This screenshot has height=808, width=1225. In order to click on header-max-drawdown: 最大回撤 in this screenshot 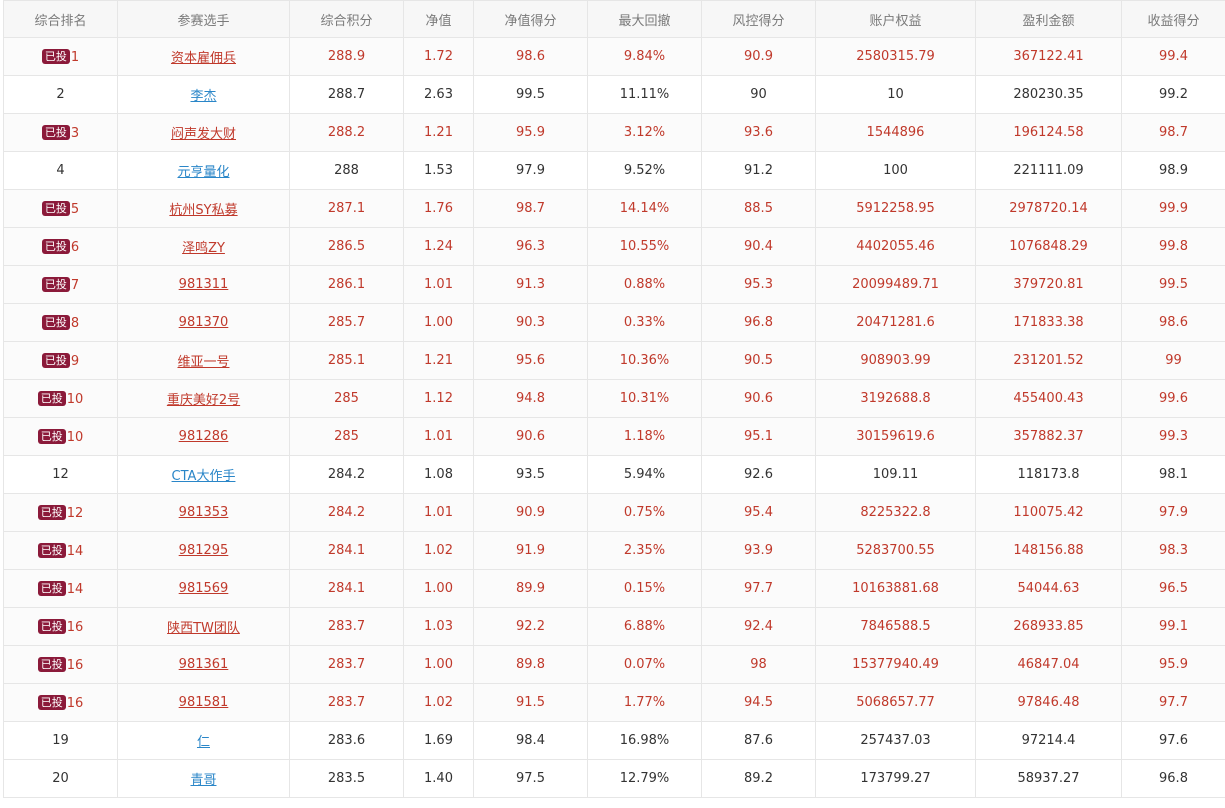, I will do `click(644, 19)`.